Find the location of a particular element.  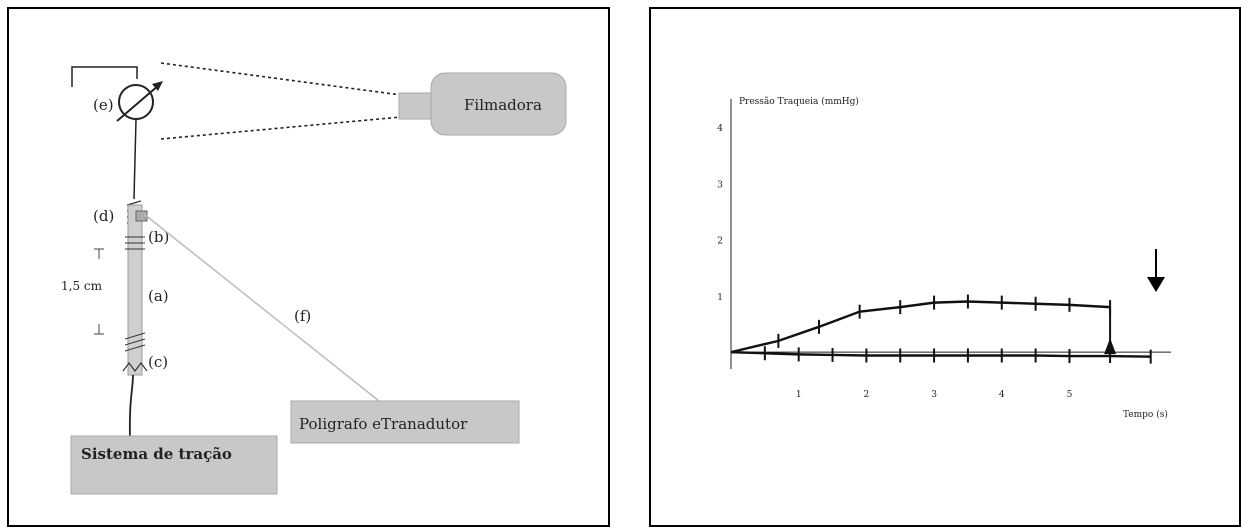

pressure-line is located at coordinates (261, 307).